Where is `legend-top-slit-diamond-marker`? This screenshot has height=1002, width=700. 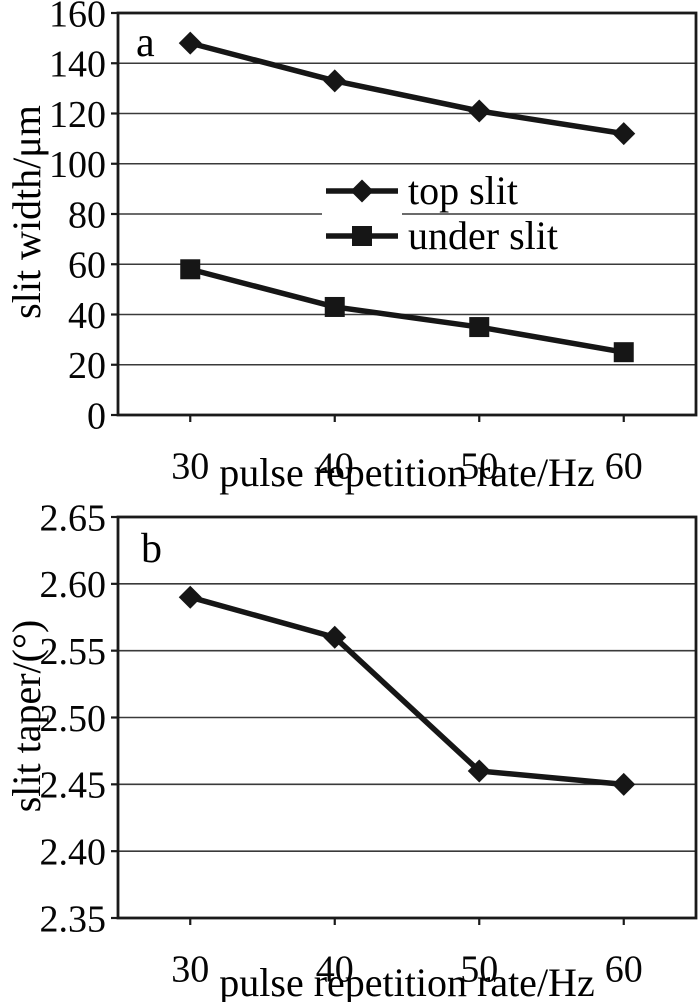 legend-top-slit-diamond-marker is located at coordinates (362, 191).